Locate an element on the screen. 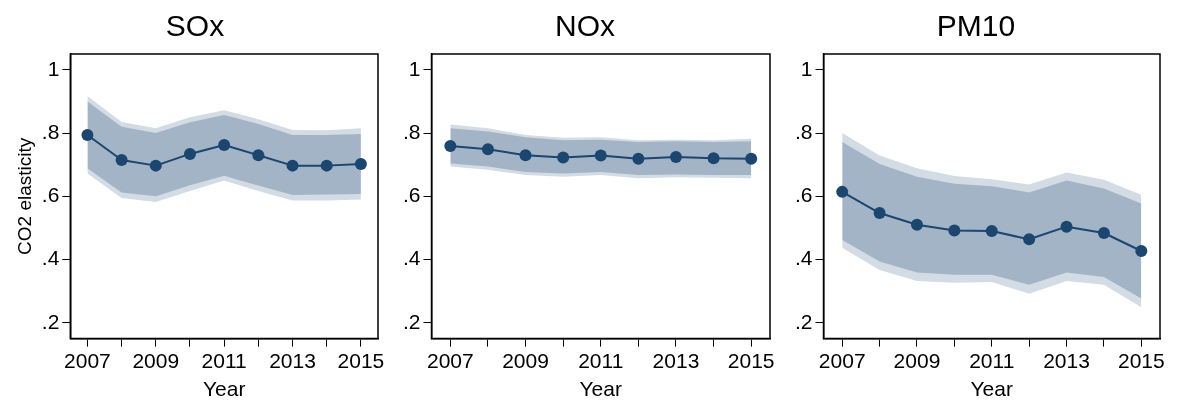 Image resolution: width=1186 pixels, height=411 pixels. chart-title: PM10 is located at coordinates (976, 26).